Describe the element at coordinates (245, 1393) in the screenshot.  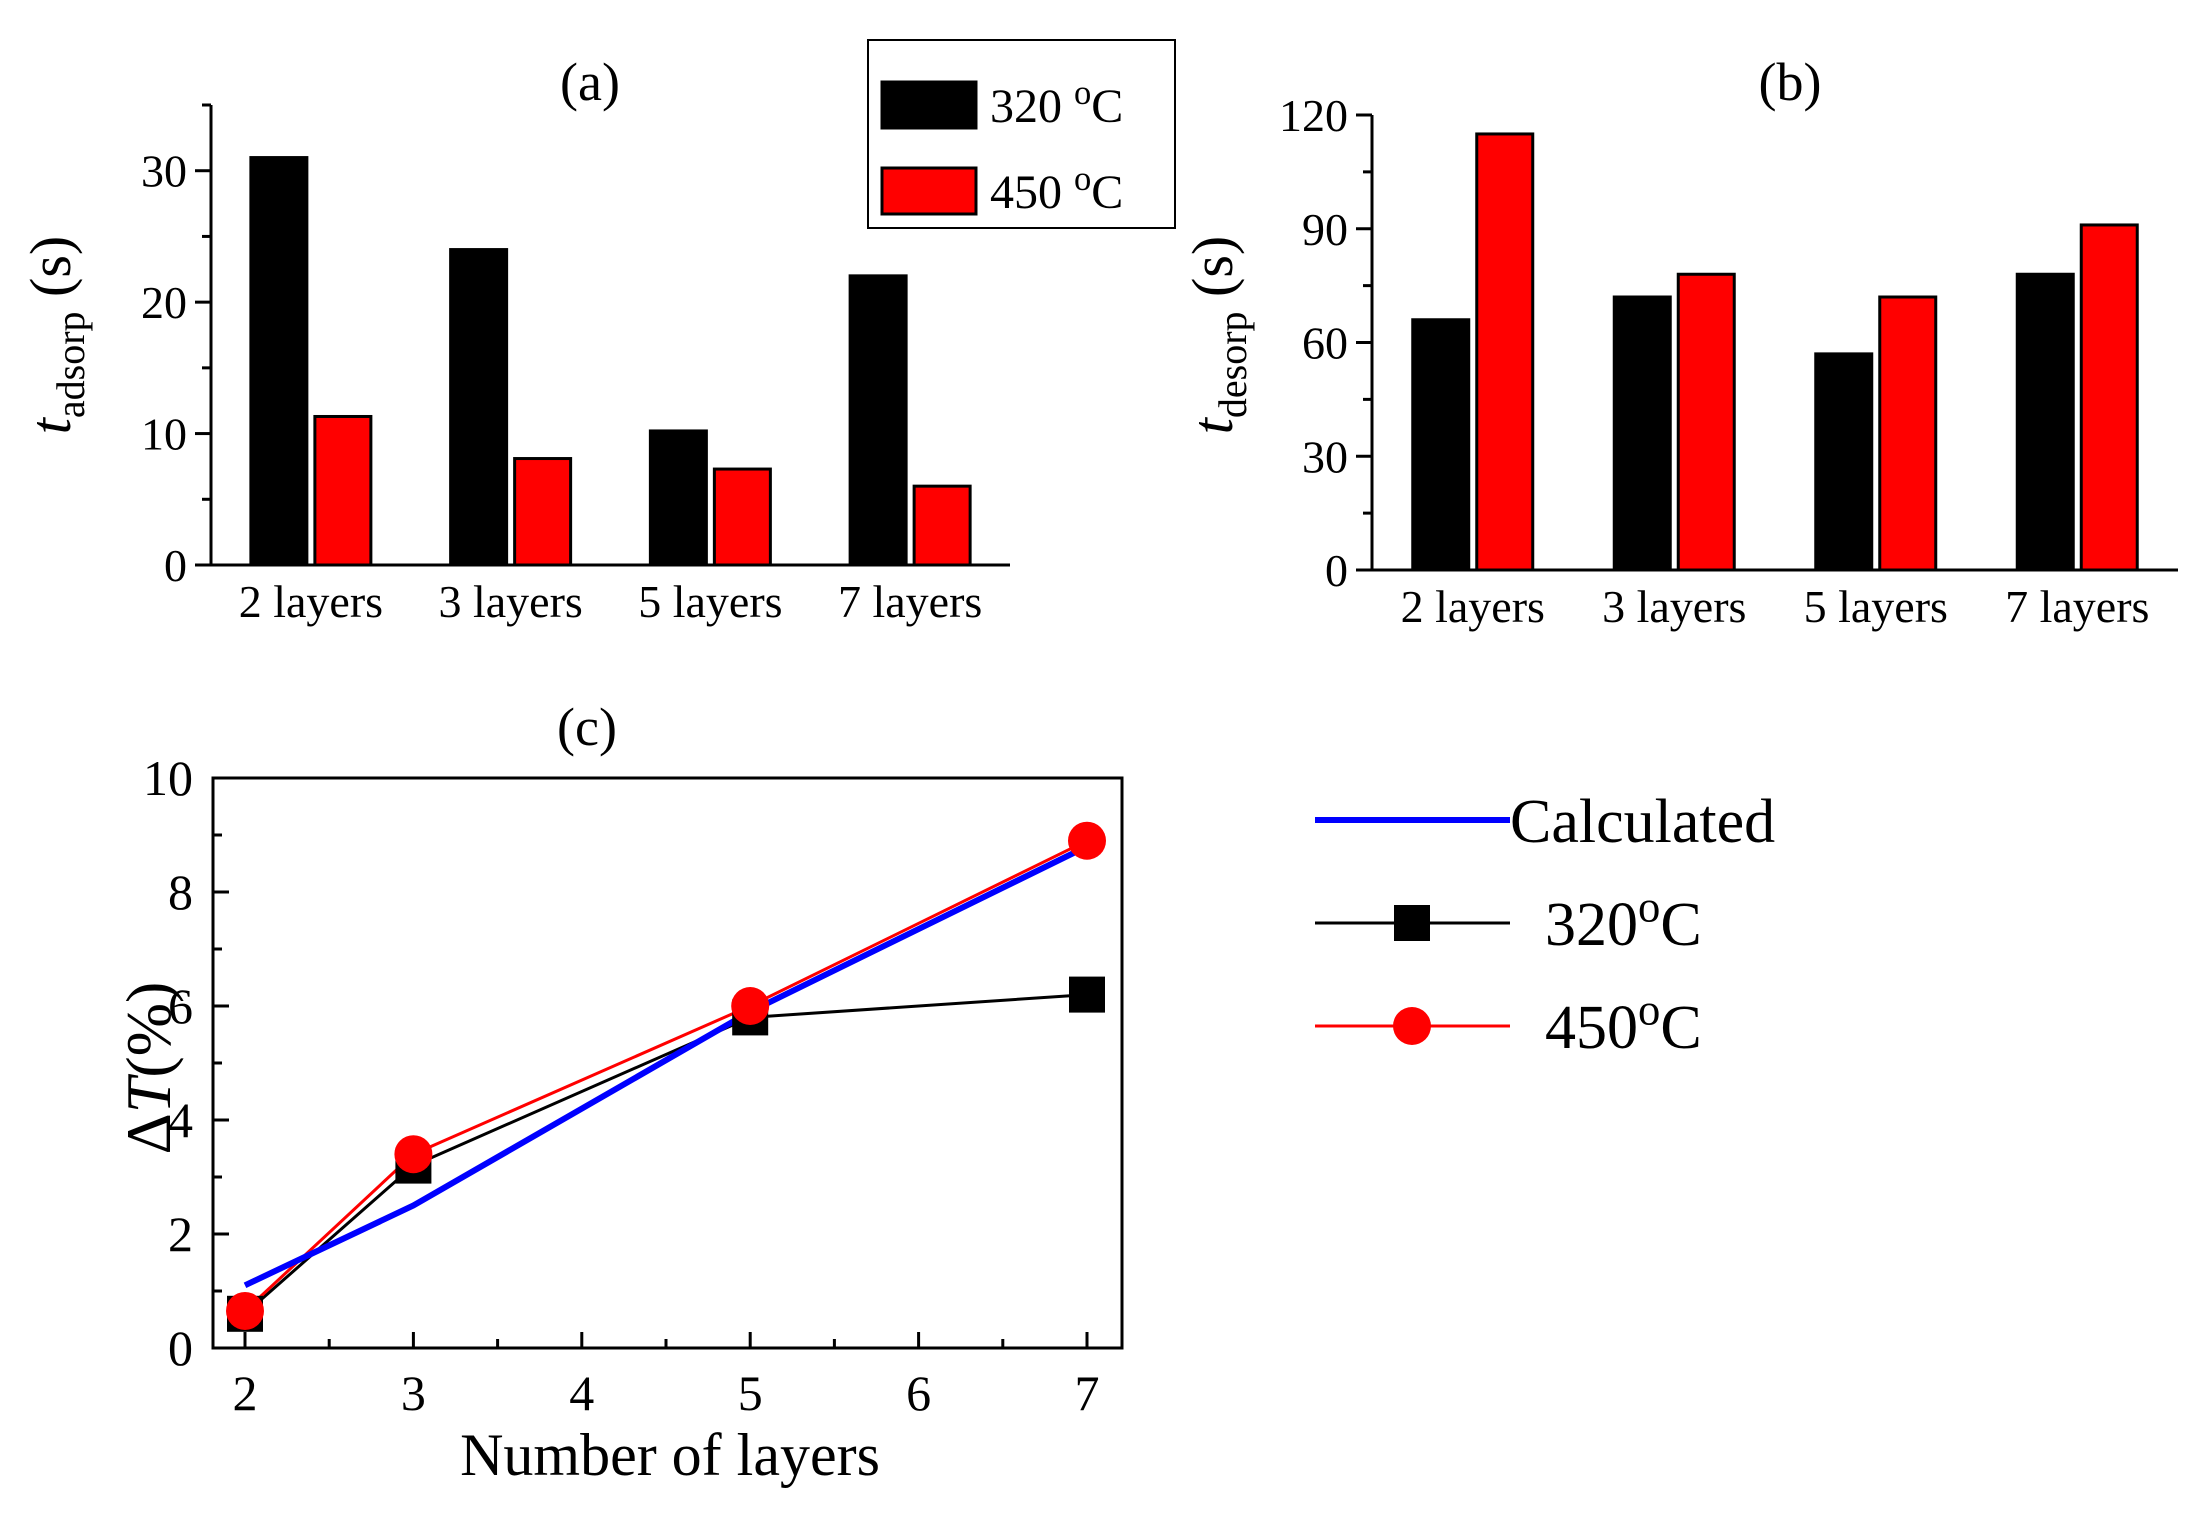
I see `x-tick-label: 2` at that location.